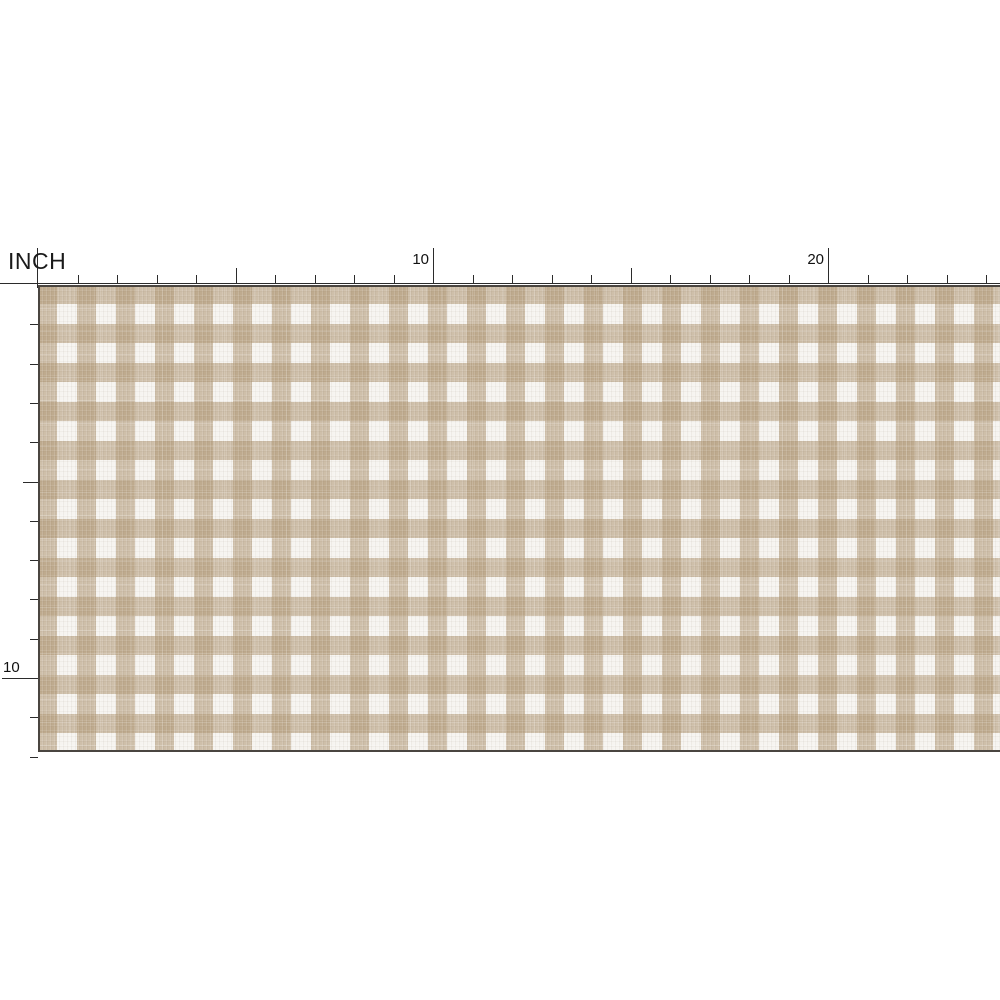 The height and width of the screenshot is (1000, 1000). Describe the element at coordinates (815, 259) in the screenshot. I see `horizontal-ruler-label-20: 20` at that location.